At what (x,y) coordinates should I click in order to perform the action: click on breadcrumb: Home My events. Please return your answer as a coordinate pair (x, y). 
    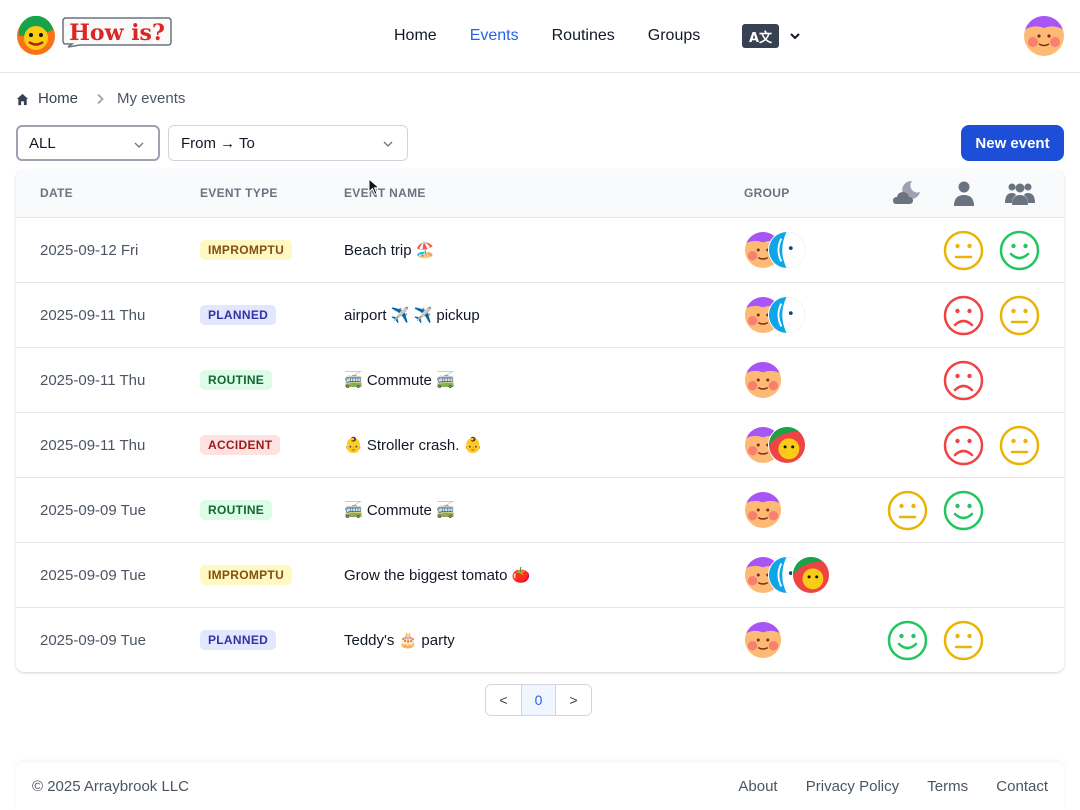
    Looking at the image, I should click on (100, 99).